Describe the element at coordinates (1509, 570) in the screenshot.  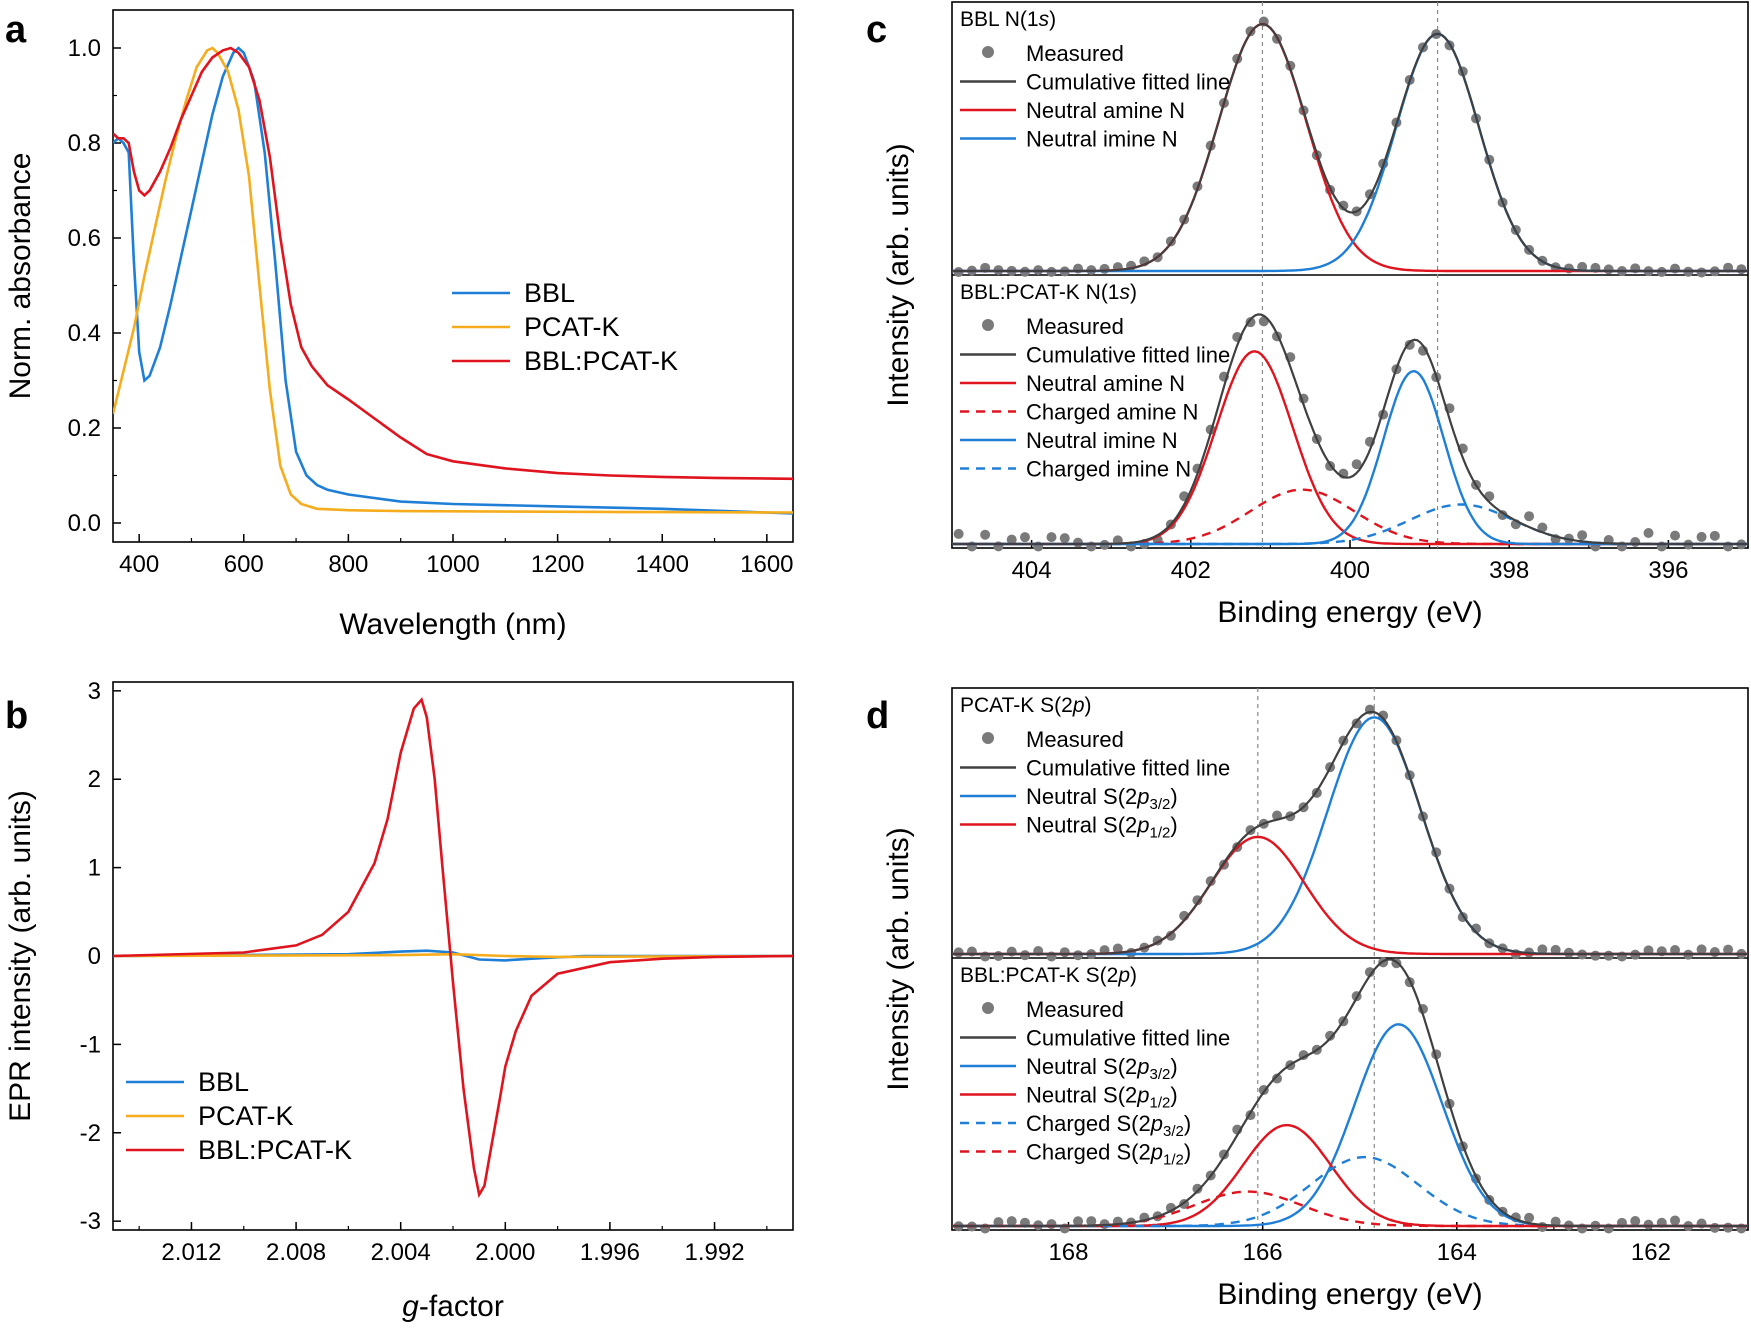
I see `x-tick-label: 398` at that location.